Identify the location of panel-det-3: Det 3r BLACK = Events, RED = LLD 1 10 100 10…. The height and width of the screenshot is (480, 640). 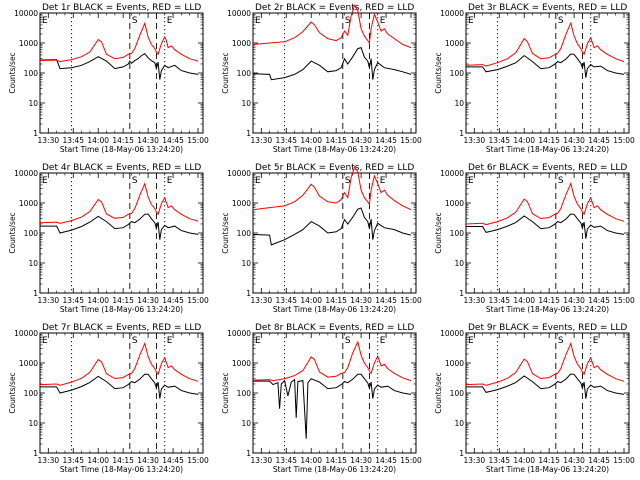
(534, 78).